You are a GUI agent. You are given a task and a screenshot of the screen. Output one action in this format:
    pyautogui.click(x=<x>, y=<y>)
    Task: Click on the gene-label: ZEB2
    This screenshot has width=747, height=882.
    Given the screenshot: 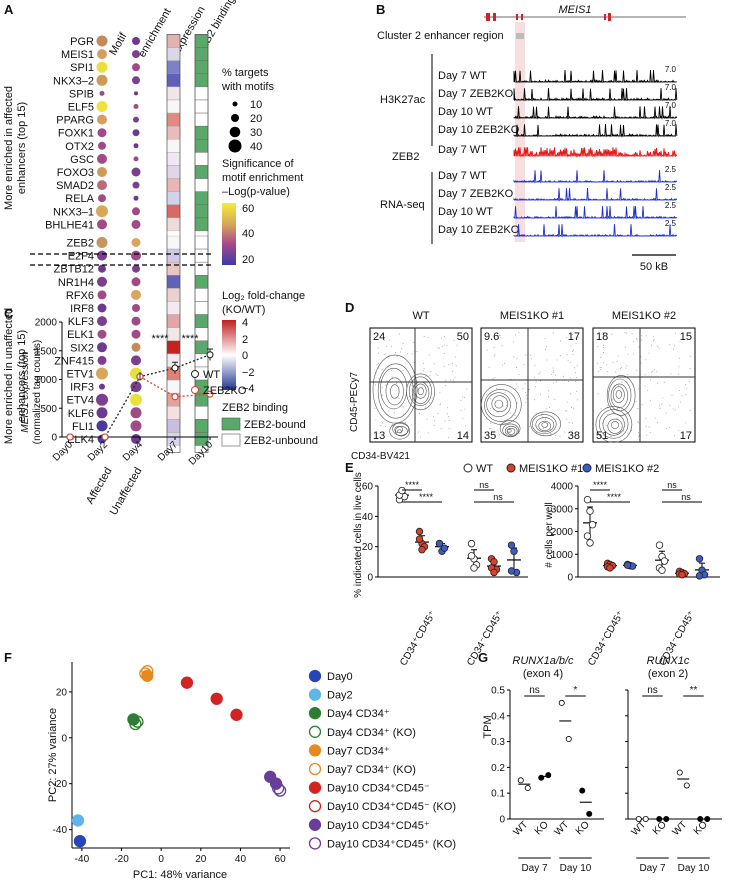 What is the action you would take?
    pyautogui.click(x=80, y=244)
    